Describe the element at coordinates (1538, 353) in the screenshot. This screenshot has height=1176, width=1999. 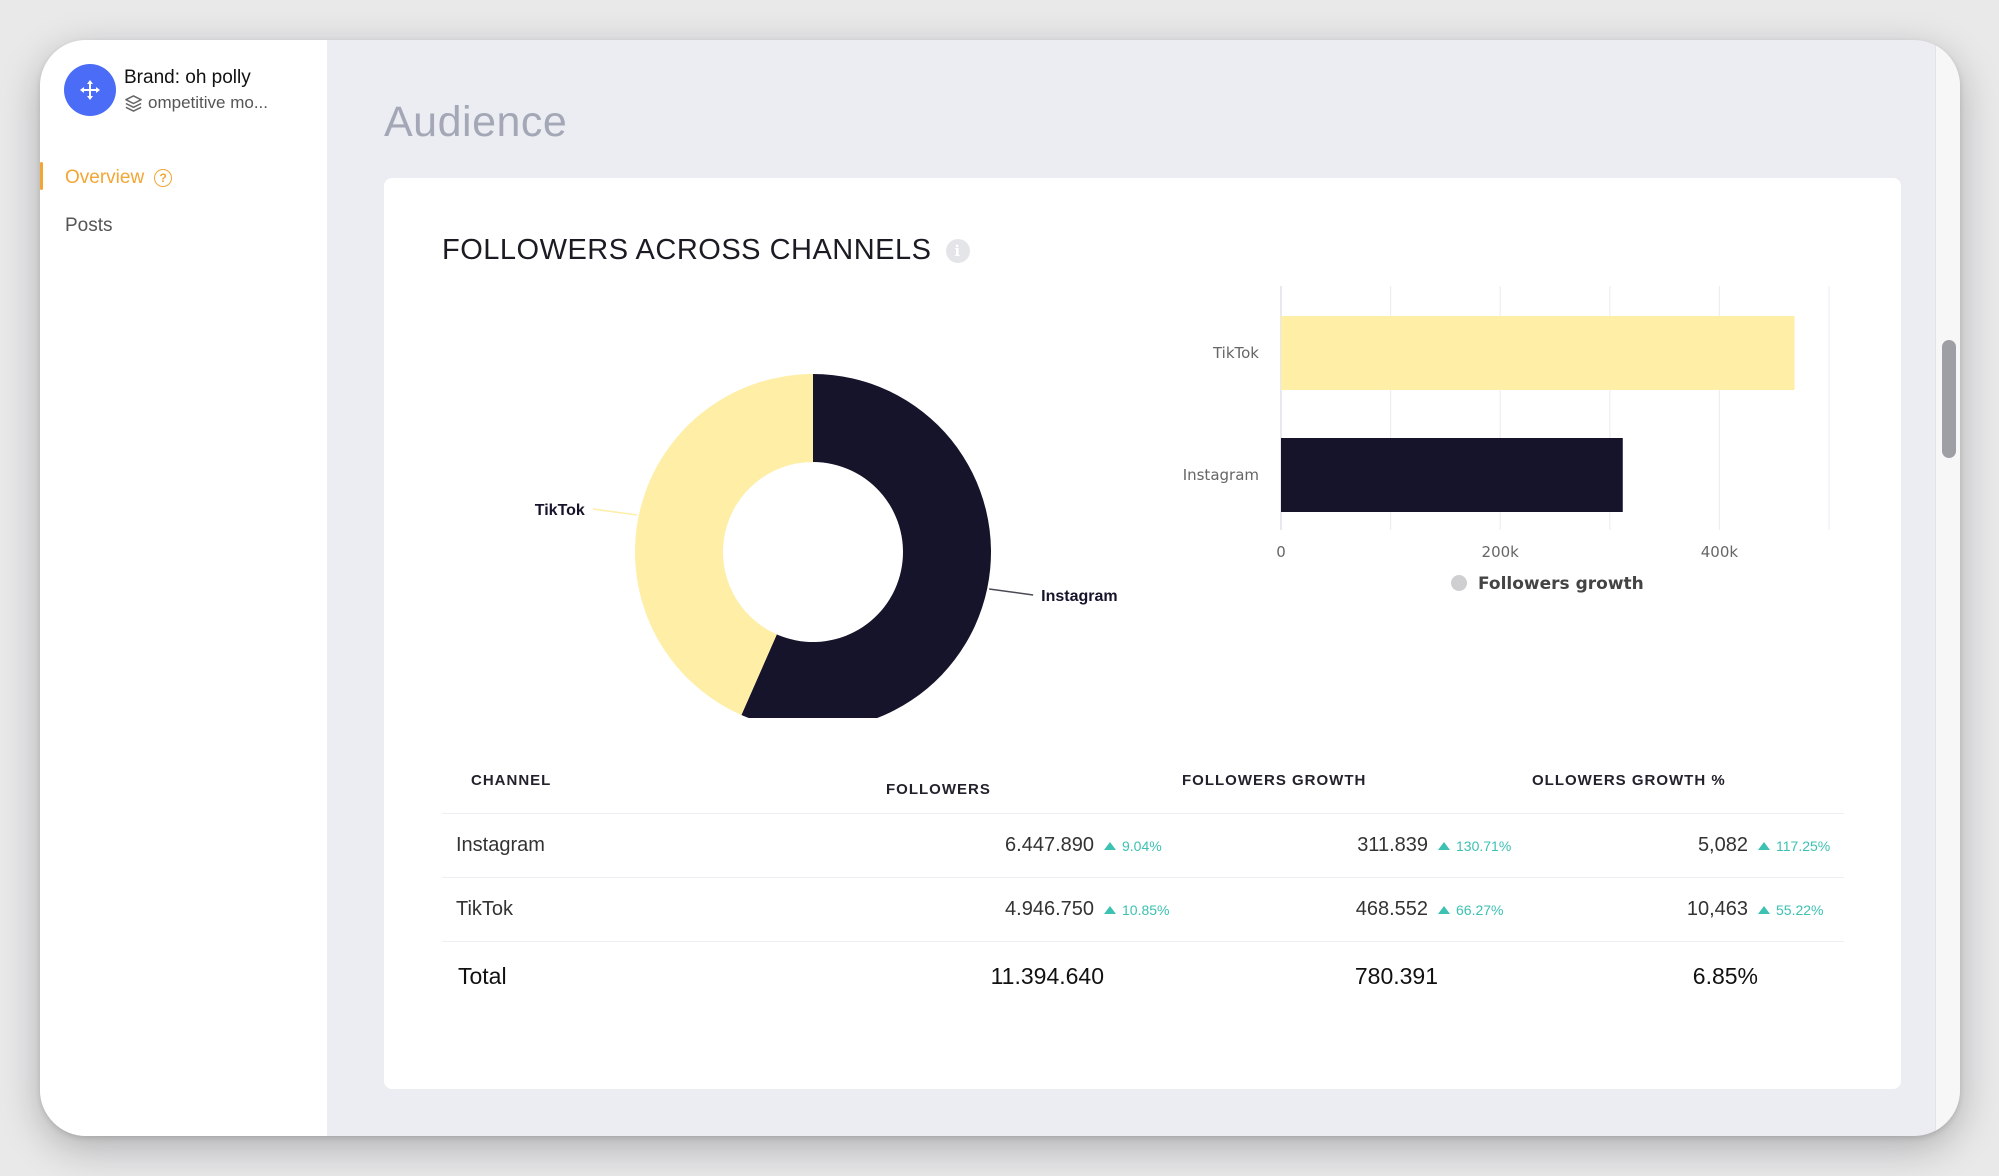
I see `bar-tiktok` at that location.